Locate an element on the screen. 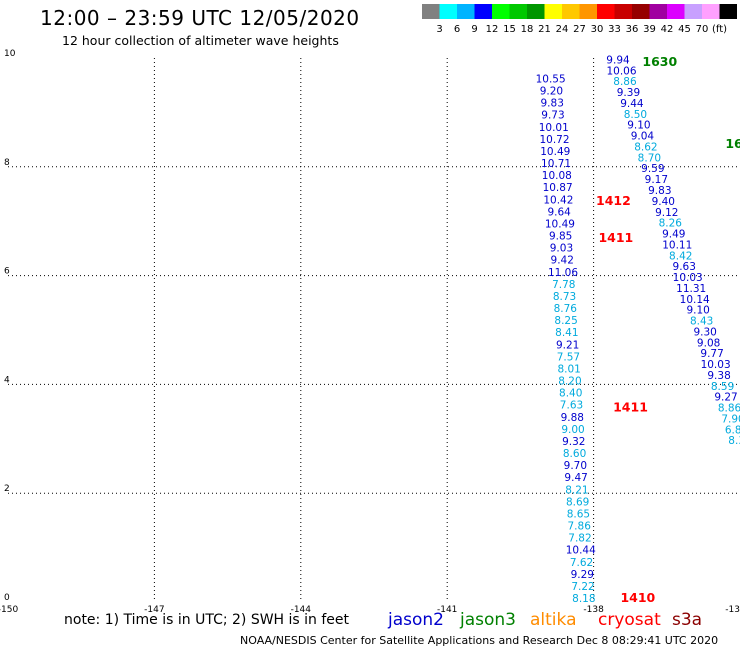 The width and height of the screenshot is (740, 650). wave-height-value: 11.31 is located at coordinates (691, 289).